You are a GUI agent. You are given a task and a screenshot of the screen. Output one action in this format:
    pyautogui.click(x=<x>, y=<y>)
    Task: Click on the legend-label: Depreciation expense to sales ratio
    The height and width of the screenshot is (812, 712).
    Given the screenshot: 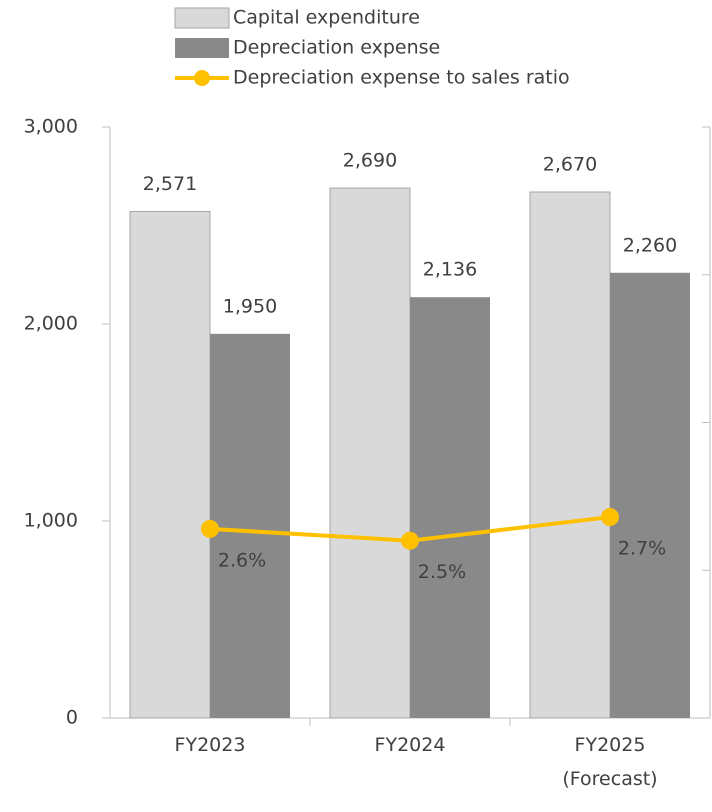 What is the action you would take?
    pyautogui.click(x=401, y=78)
    